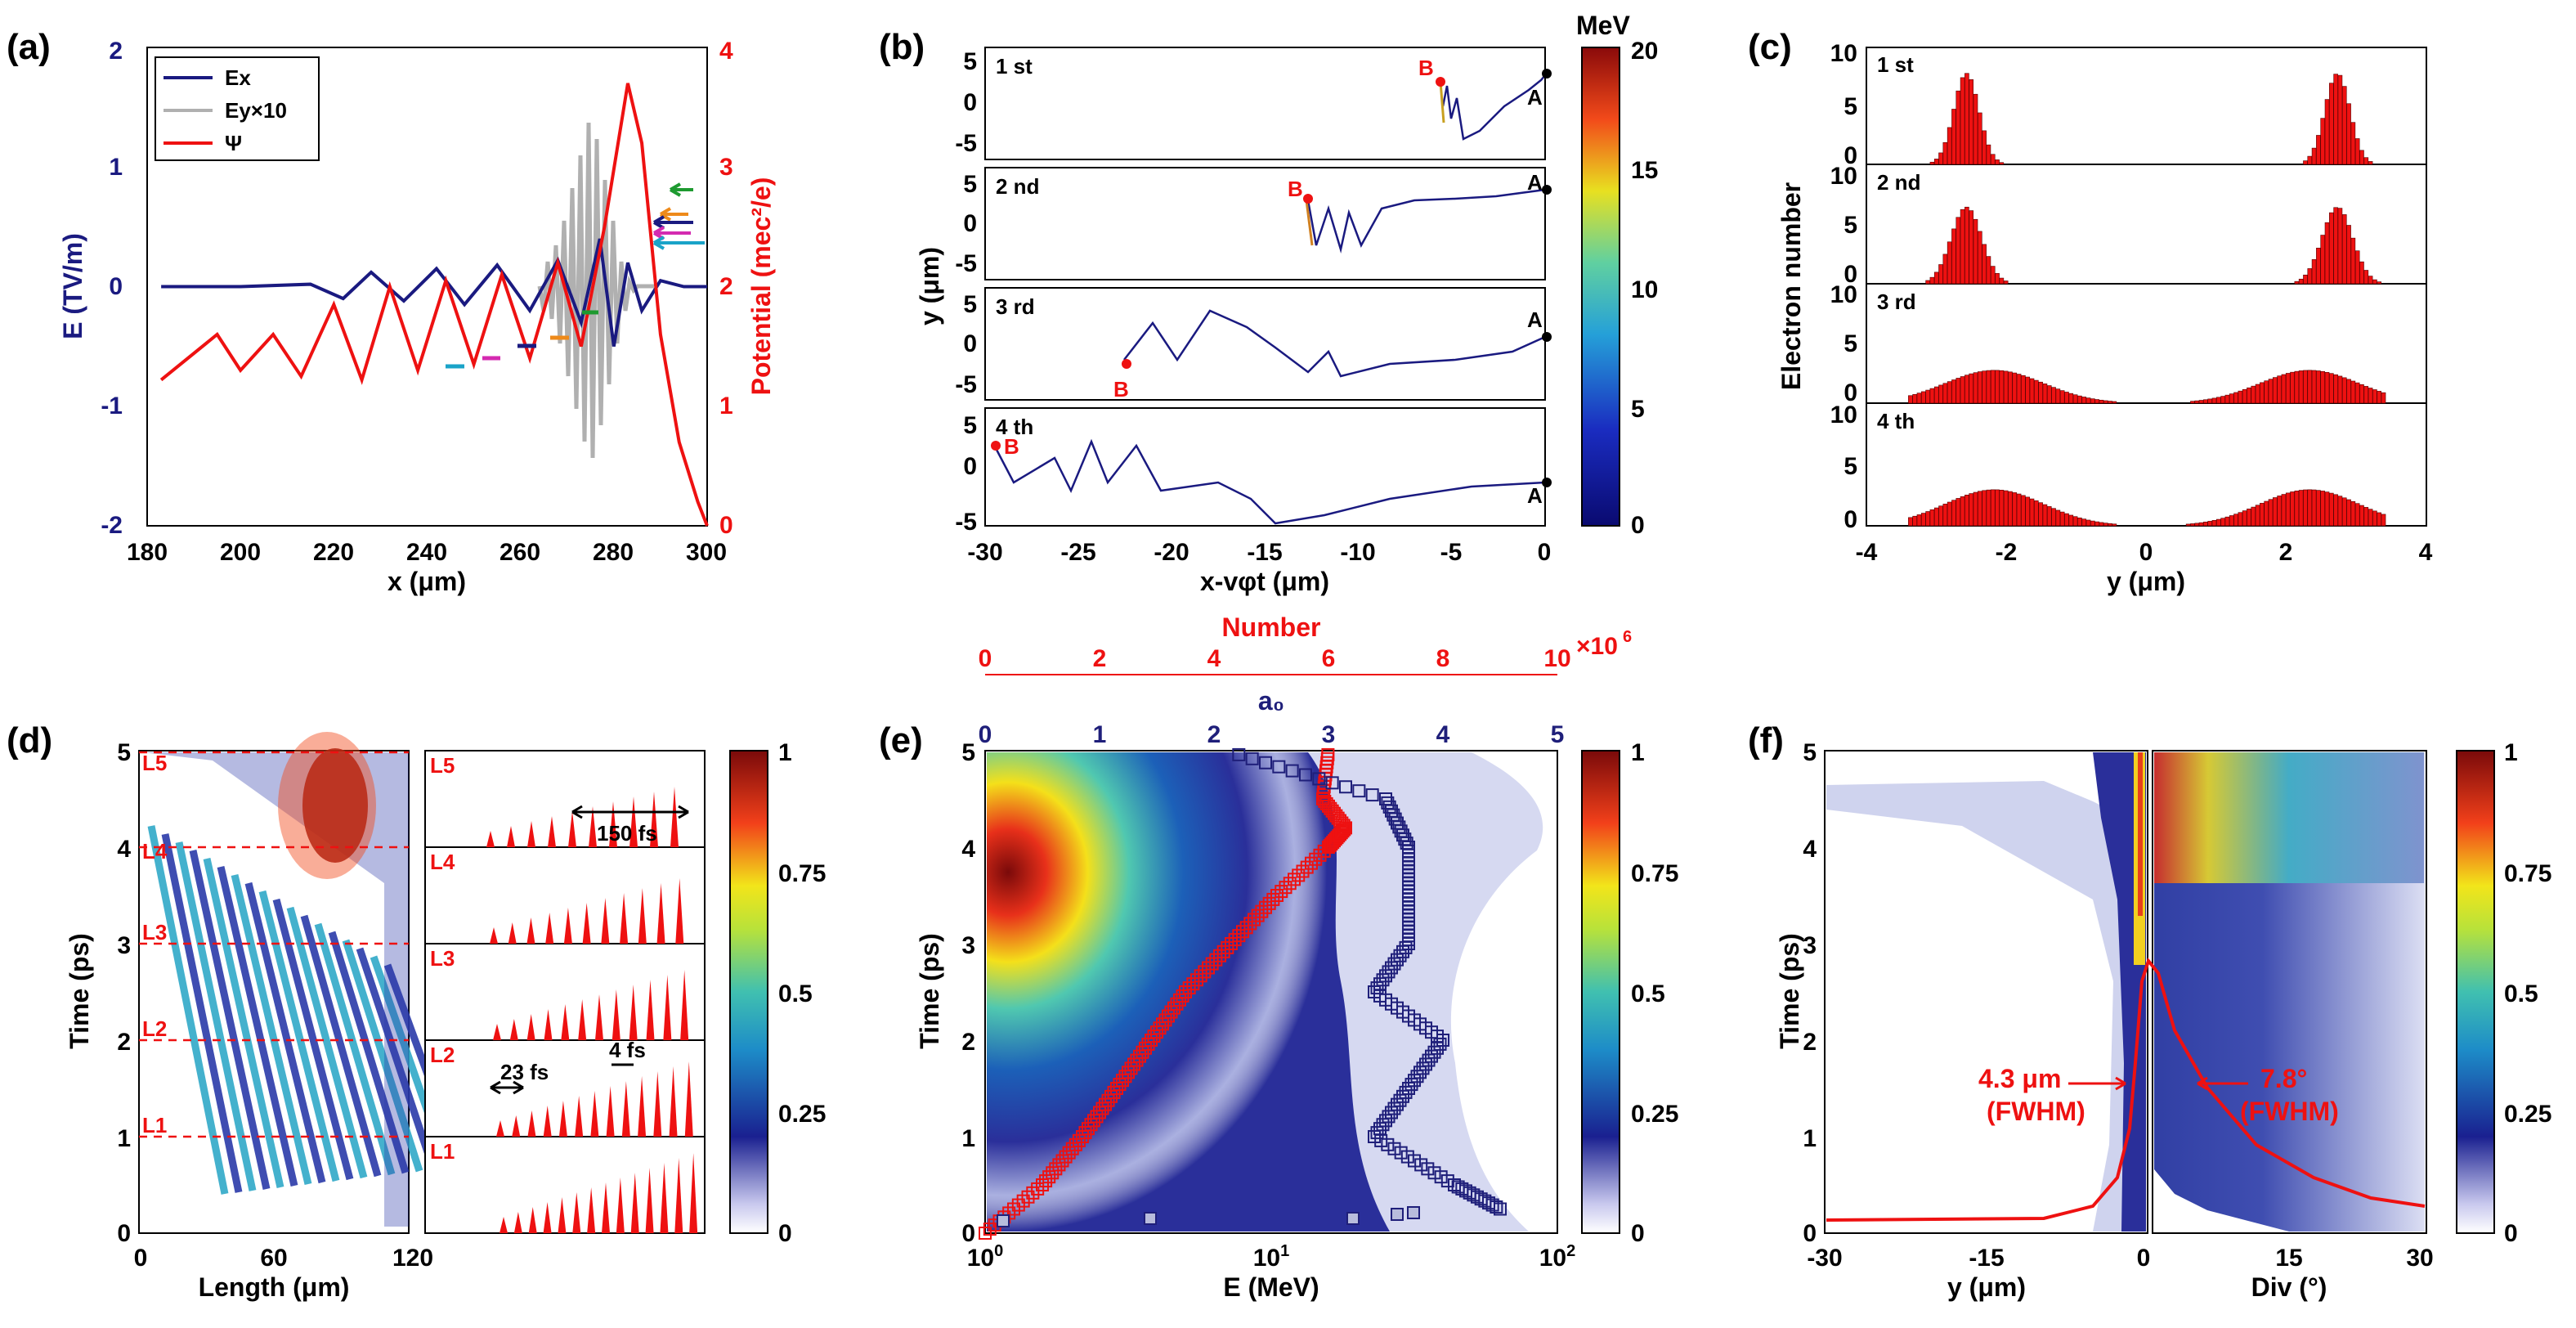 The width and height of the screenshot is (2576, 1328). Describe the element at coordinates (1545, 552) in the screenshot. I see `b-xtick-6: 0` at that location.